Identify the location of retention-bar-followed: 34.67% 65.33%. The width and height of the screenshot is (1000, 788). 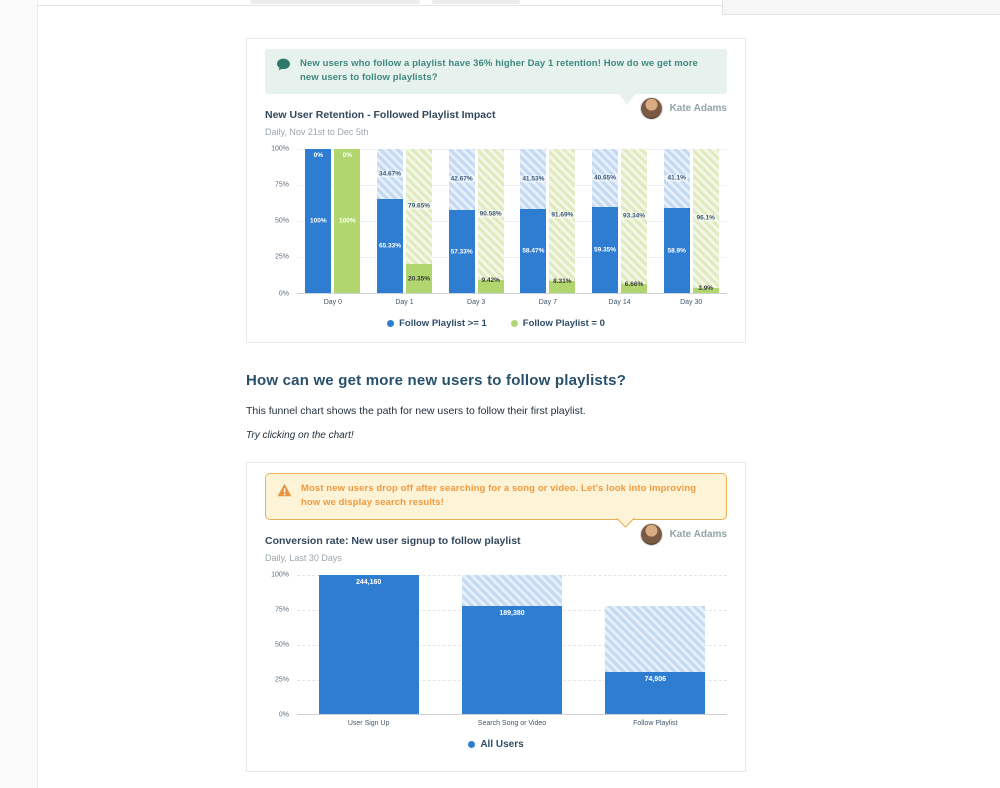
(390, 221).